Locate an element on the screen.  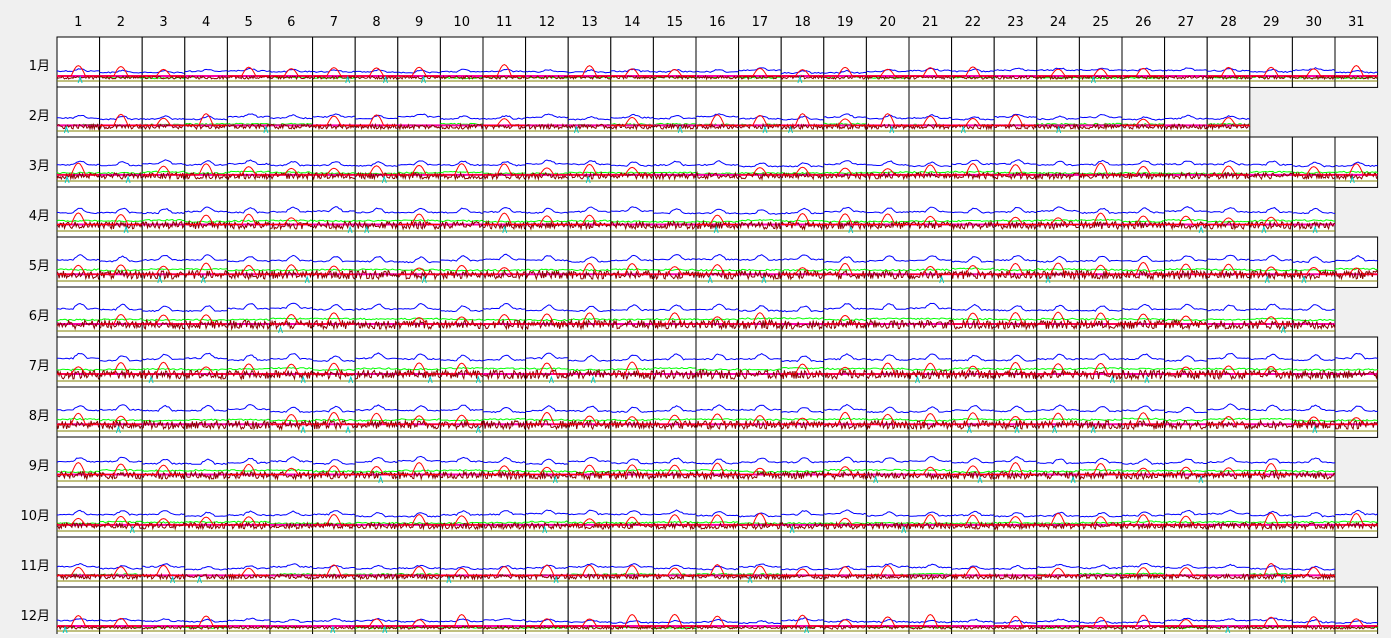
column-label-4: 4 is located at coordinates (206, 22).